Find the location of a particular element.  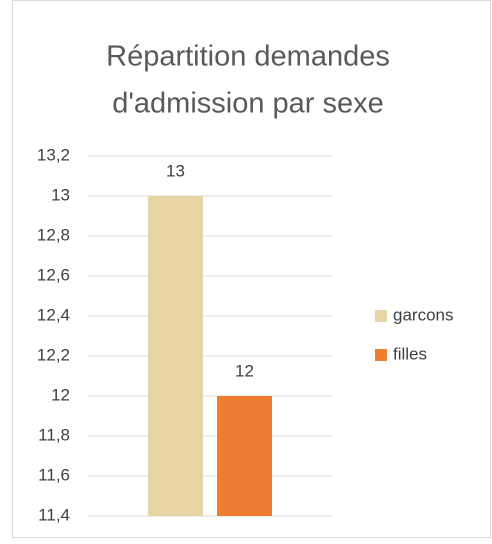

y-tick-label: 11,6 is located at coordinates (54, 474).